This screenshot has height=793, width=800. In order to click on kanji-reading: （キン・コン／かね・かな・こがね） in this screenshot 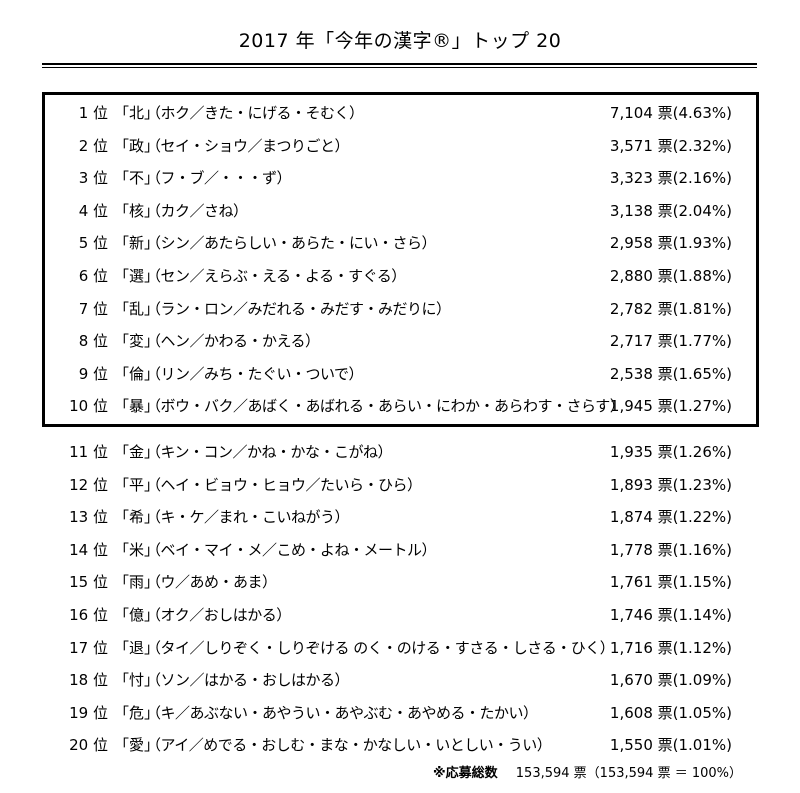, I will do `click(269, 452)`.